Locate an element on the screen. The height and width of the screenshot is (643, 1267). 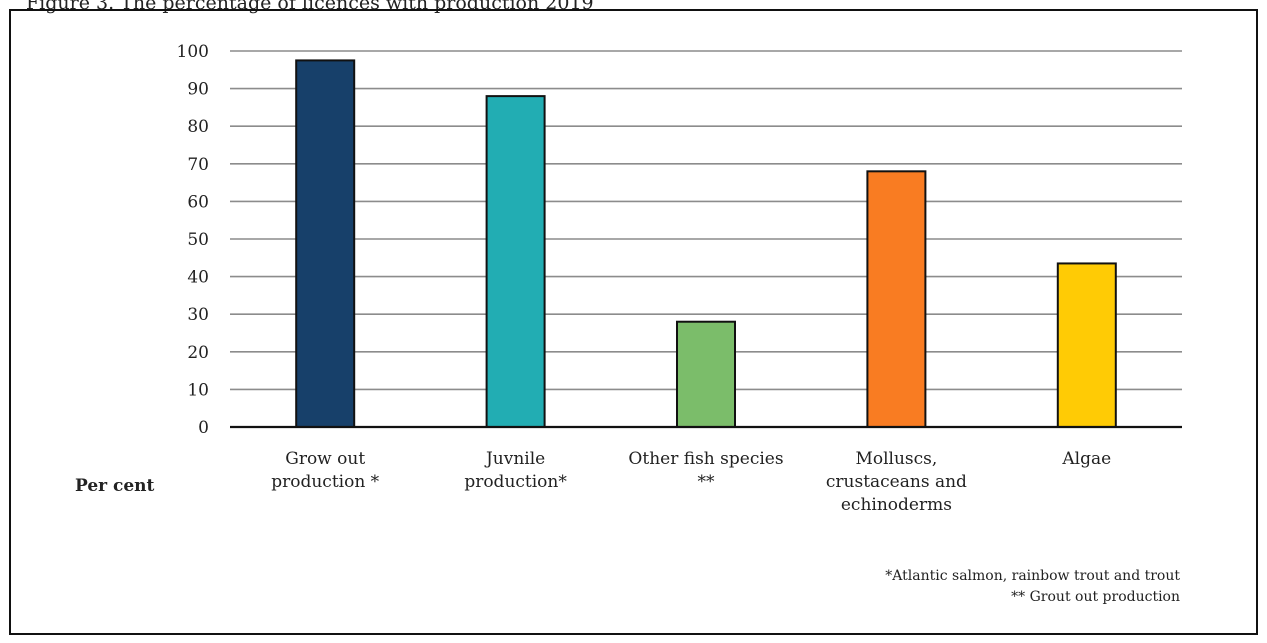
y-tick-label: 30 is located at coordinates (198, 315).